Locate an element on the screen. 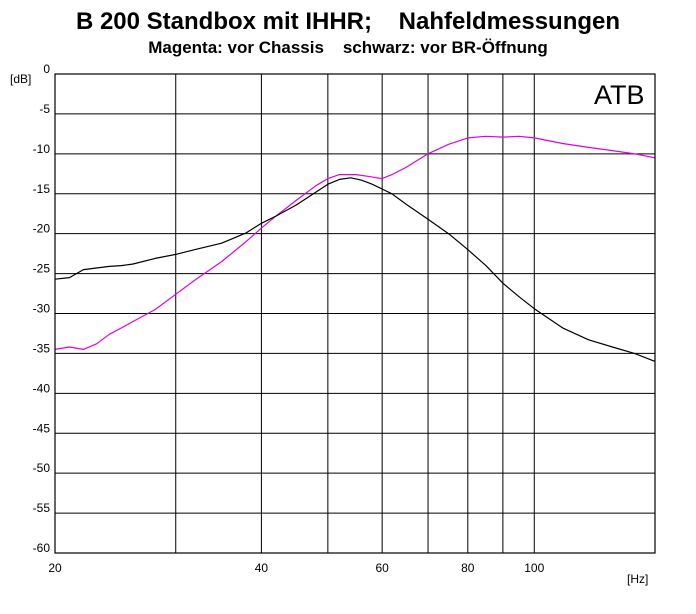 Image resolution: width=696 pixels, height=614 pixels. y-tick-label: -30 is located at coordinates (42, 309).